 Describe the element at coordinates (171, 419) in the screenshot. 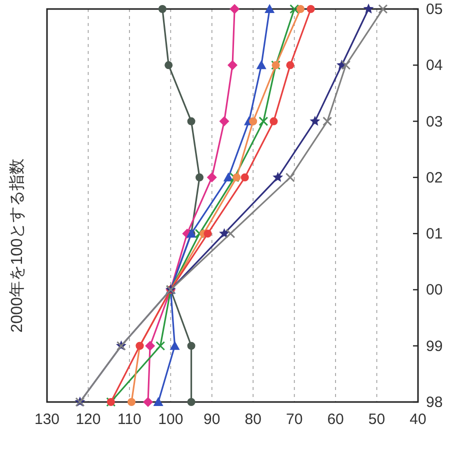

I see `x-tick-label: 100` at that location.